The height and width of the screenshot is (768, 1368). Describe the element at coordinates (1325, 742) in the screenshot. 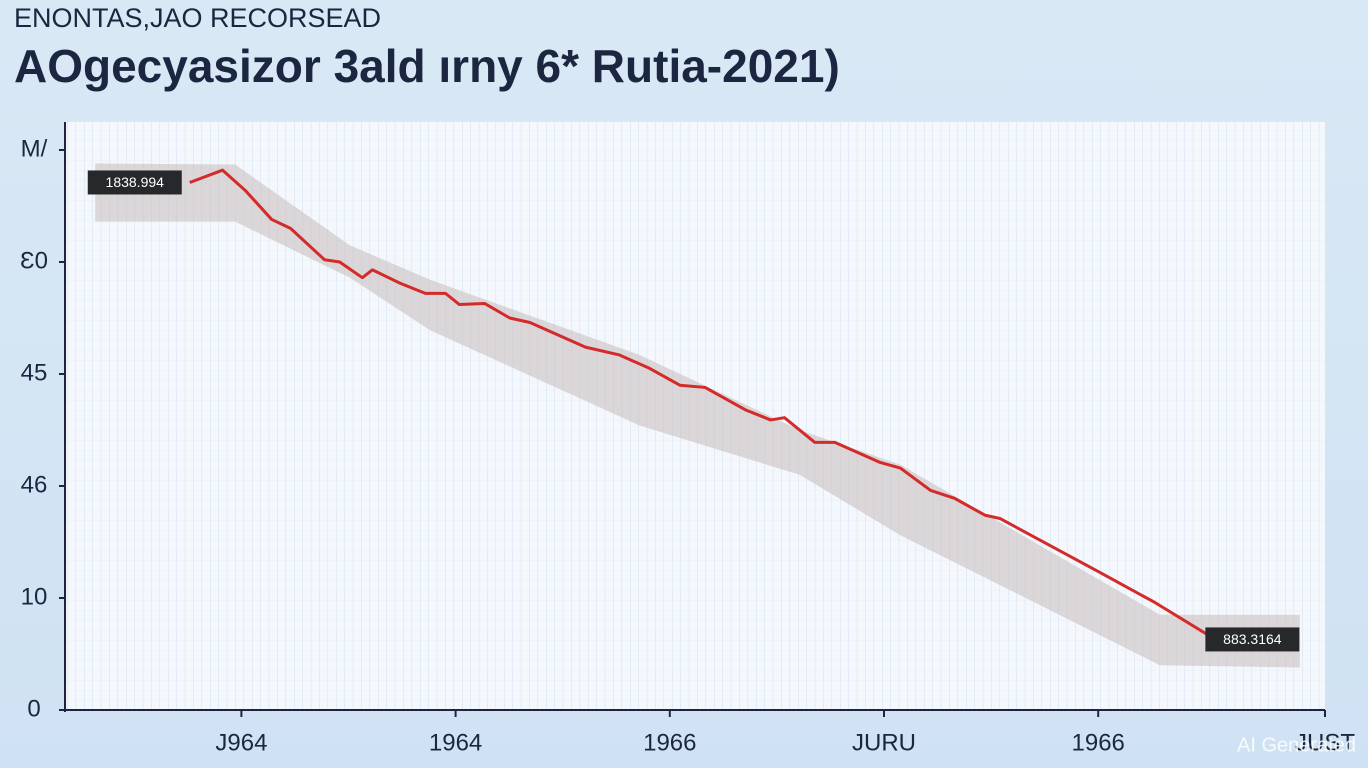

I see `x-tick-label: JUST` at that location.